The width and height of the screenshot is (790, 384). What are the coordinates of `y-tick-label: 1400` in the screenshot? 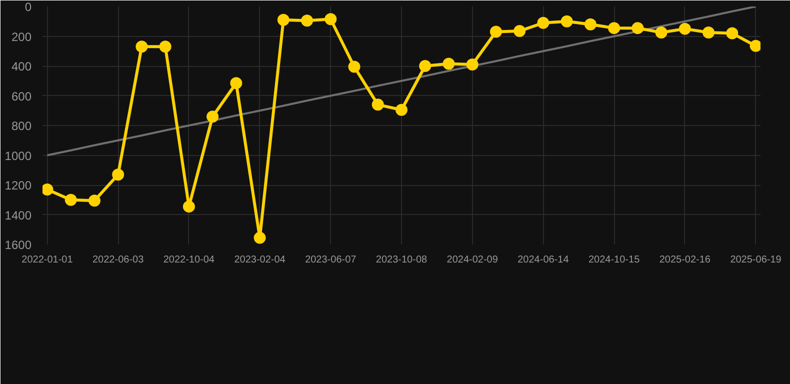 It's located at (18, 215).